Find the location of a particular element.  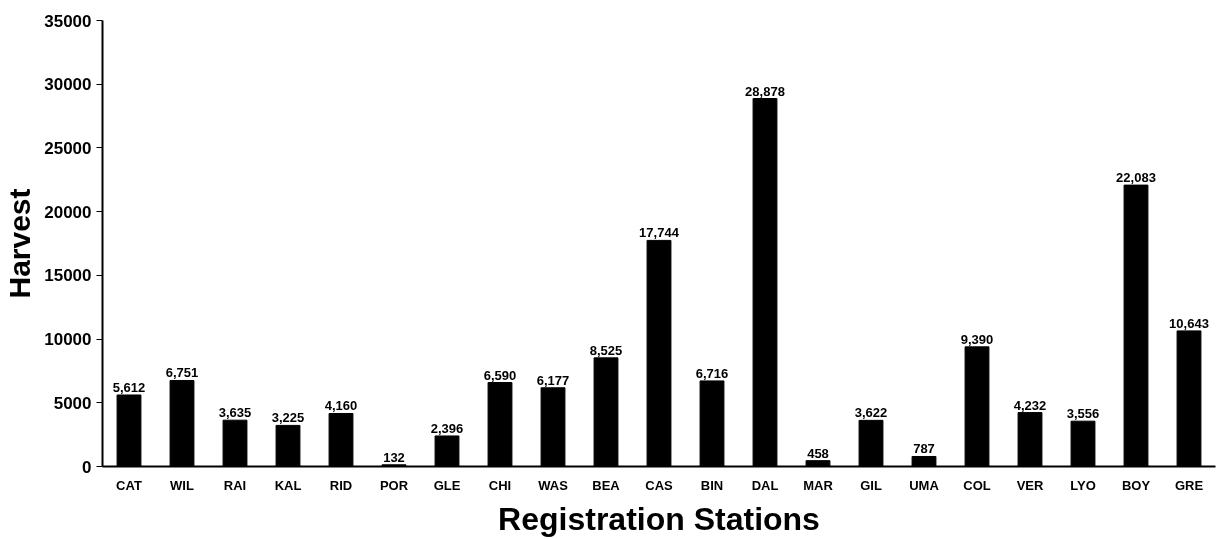

data-label: 2,396 is located at coordinates (447, 428).